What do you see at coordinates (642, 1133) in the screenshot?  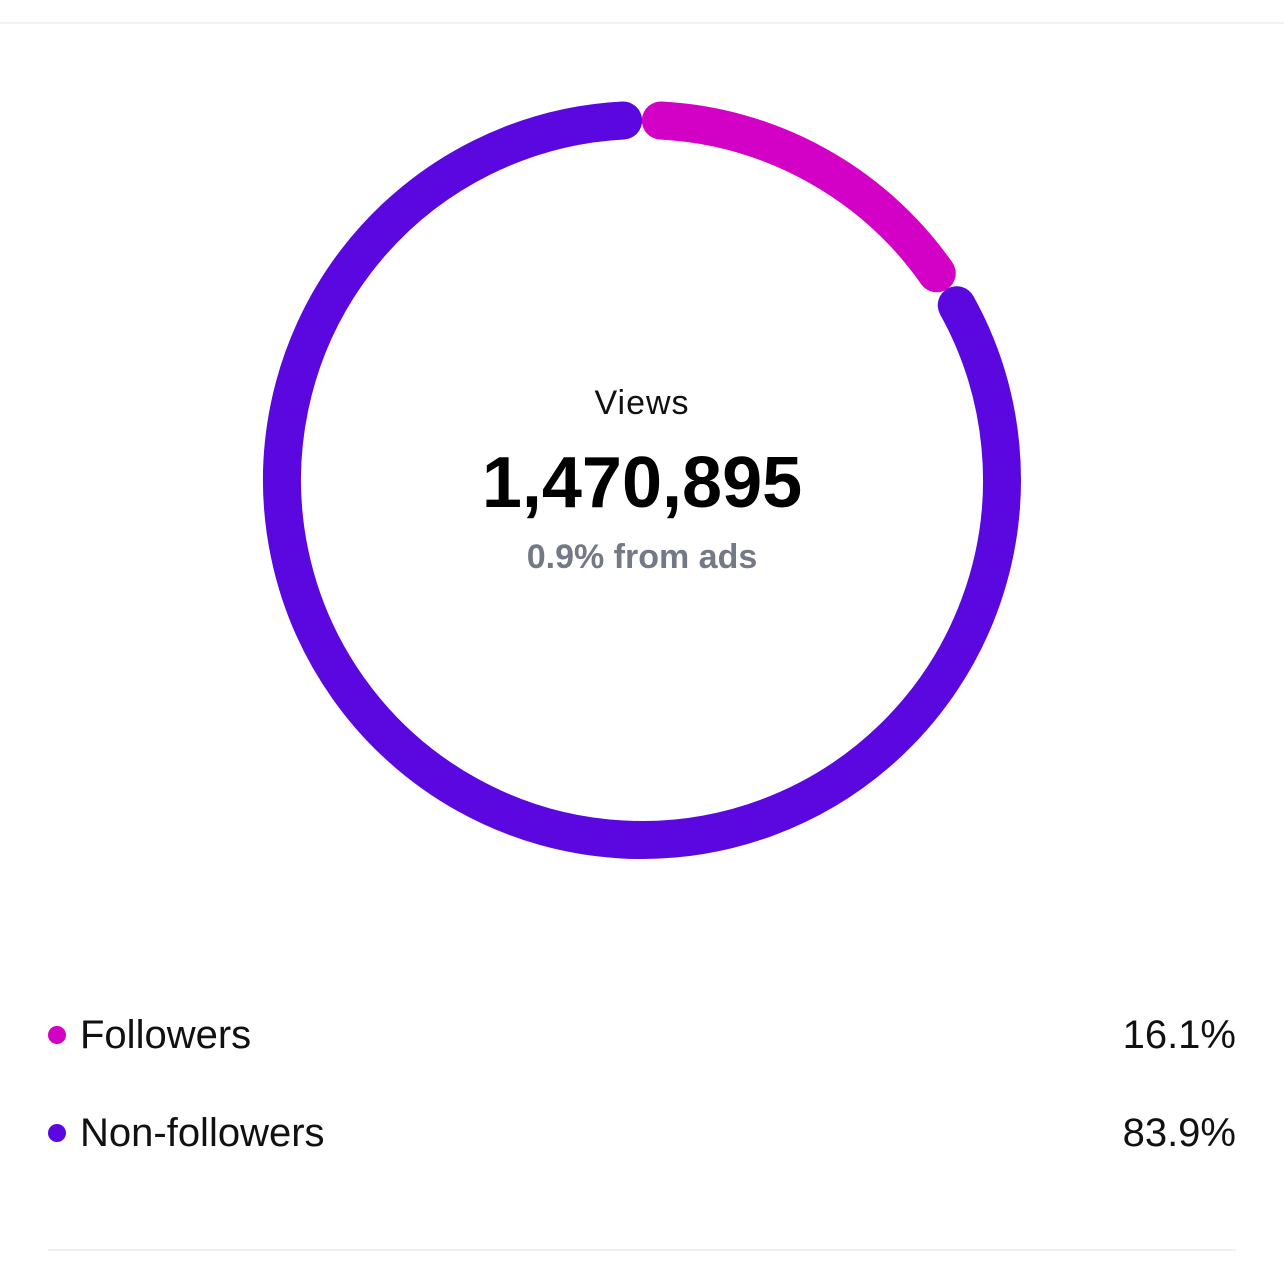 I see `legend-item-non-followers: Non-followers 83.9%` at bounding box center [642, 1133].